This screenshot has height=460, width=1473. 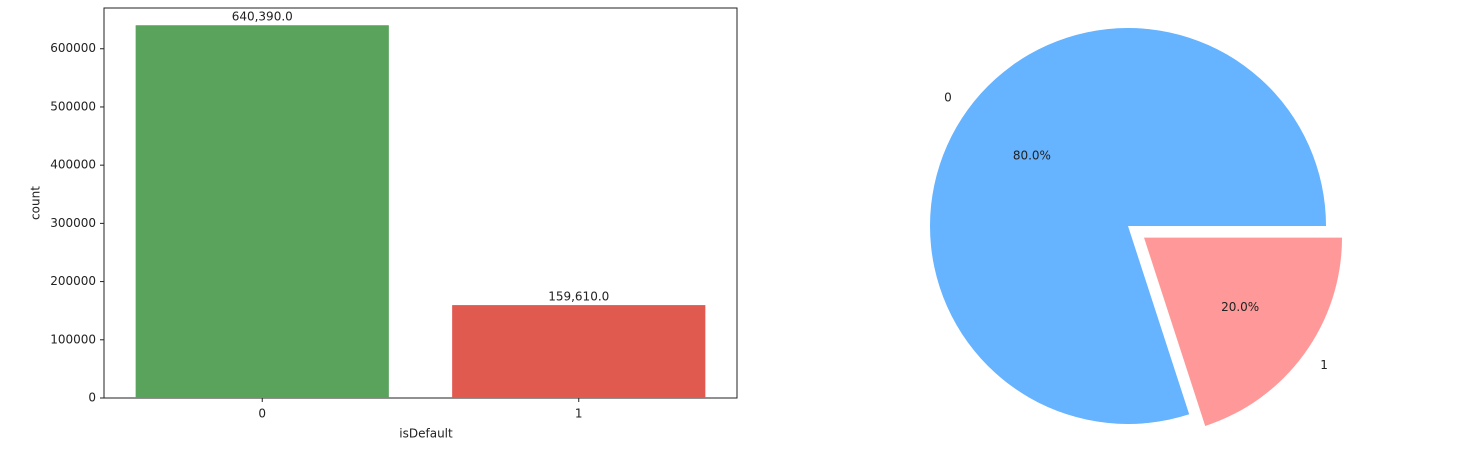 What do you see at coordinates (73, 223) in the screenshot?
I see `y-tick-label: 300000` at bounding box center [73, 223].